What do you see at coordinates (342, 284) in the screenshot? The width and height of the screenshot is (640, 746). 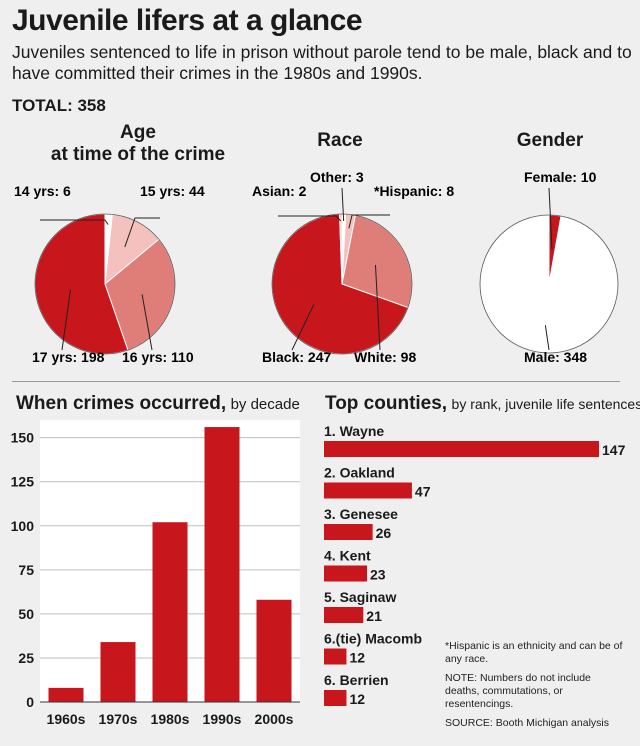 I see `race-outline` at bounding box center [342, 284].